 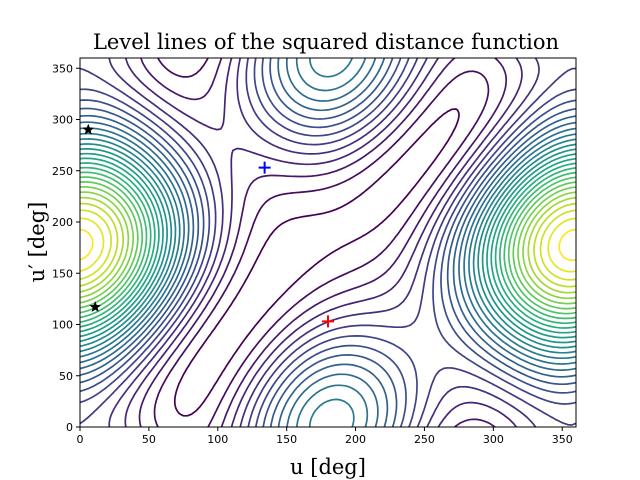 I want to click on y-tick-label: 250, so click(x=62, y=171).